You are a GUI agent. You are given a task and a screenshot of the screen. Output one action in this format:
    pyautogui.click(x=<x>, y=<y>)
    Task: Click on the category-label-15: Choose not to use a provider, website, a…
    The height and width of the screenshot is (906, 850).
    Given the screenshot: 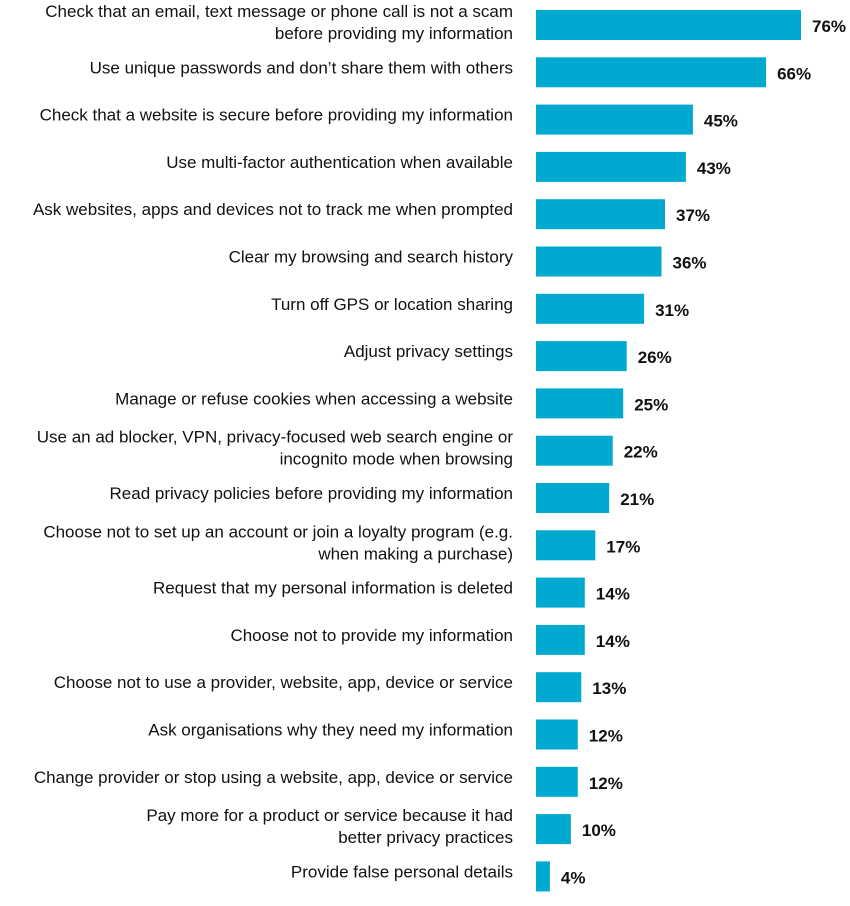 What is the action you would take?
    pyautogui.click(x=283, y=682)
    